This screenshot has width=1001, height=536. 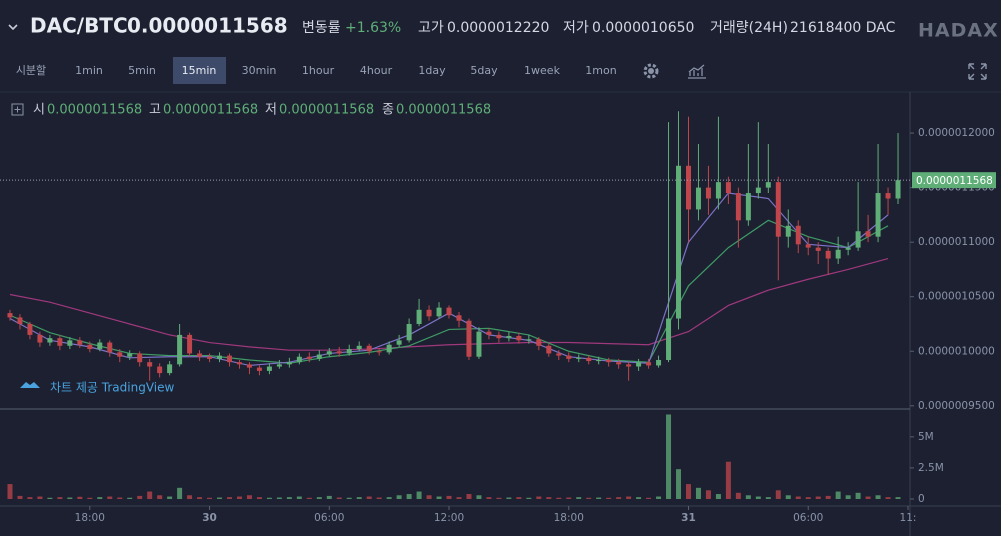 What do you see at coordinates (31, 70) in the screenshot?
I see `interval-button: 시분할` at bounding box center [31, 70].